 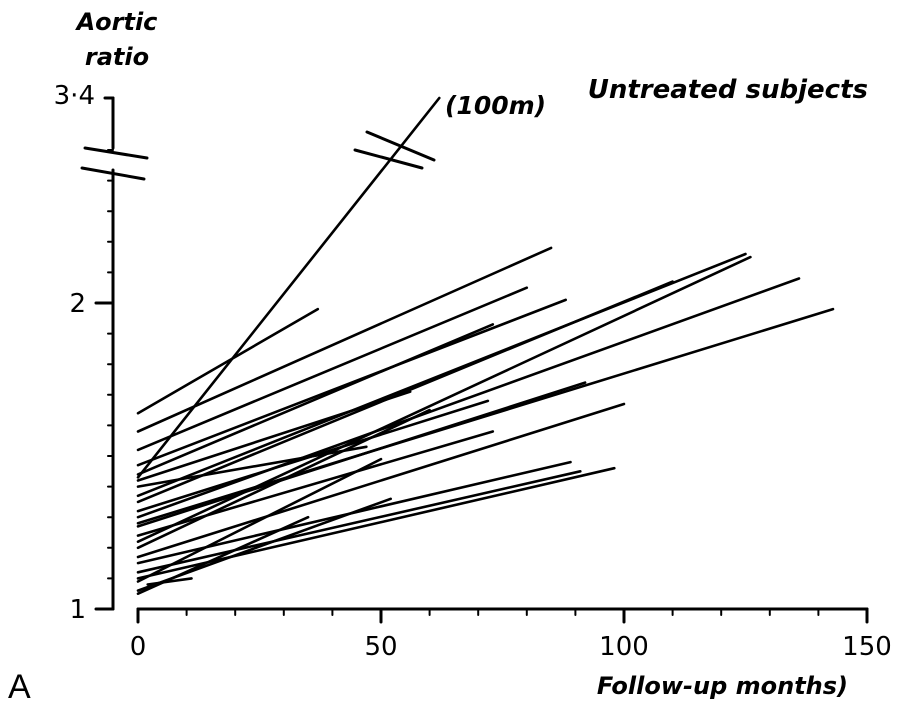 What do you see at coordinates (624, 647) in the screenshot?
I see `x-tick-label: 100` at bounding box center [624, 647].